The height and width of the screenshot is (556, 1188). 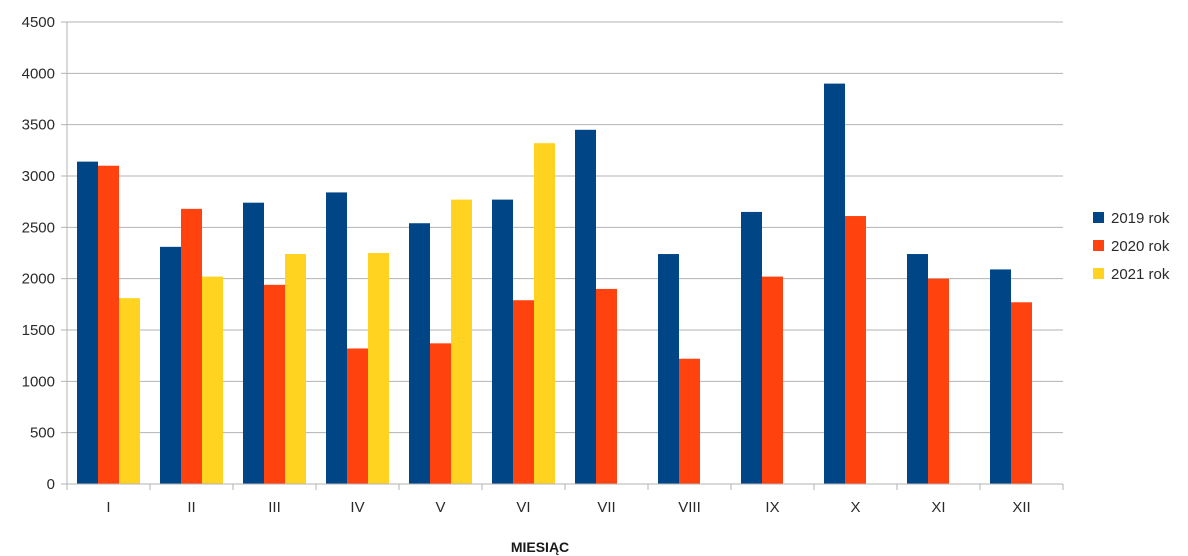 What do you see at coordinates (502, 341) in the screenshot?
I see `bar-2019-rok-VI` at bounding box center [502, 341].